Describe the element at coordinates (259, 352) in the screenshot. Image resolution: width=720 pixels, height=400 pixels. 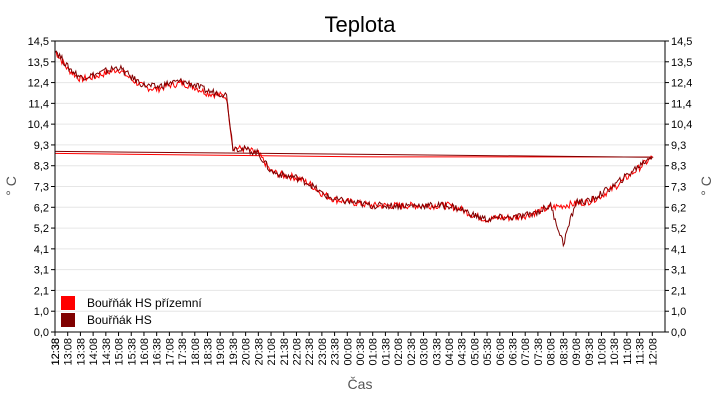
I see `x-tick-label: 20:38` at that location.